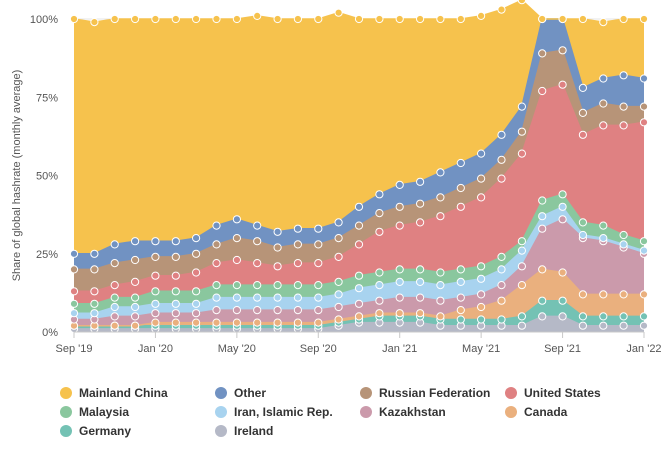  Describe the element at coordinates (114, 393) in the screenshot. I see `legend-item: Mainland China` at that location.